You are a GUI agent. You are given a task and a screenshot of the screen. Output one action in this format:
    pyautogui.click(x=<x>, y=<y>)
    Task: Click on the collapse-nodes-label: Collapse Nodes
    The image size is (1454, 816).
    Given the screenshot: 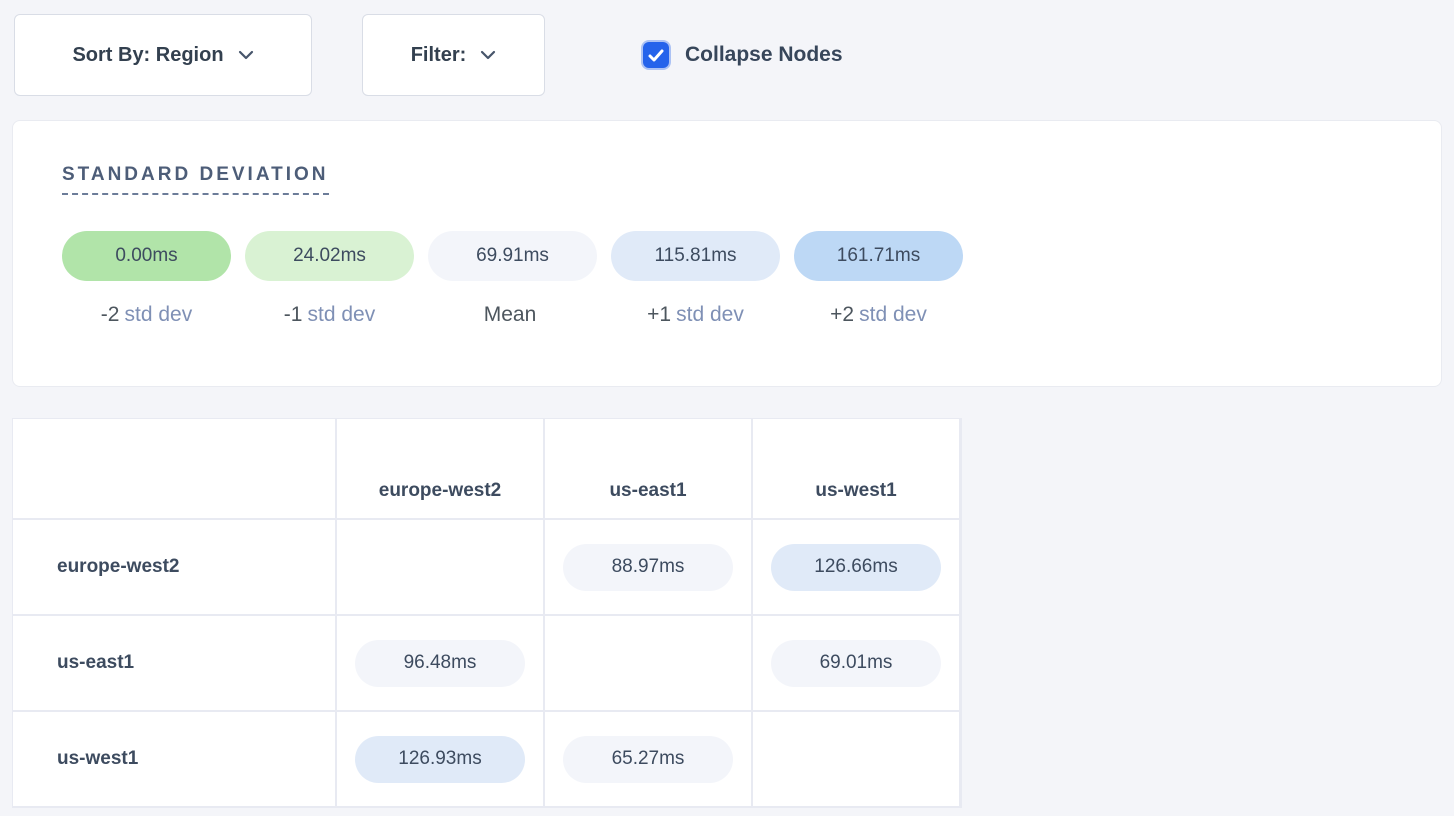 What is the action you would take?
    pyautogui.click(x=764, y=54)
    